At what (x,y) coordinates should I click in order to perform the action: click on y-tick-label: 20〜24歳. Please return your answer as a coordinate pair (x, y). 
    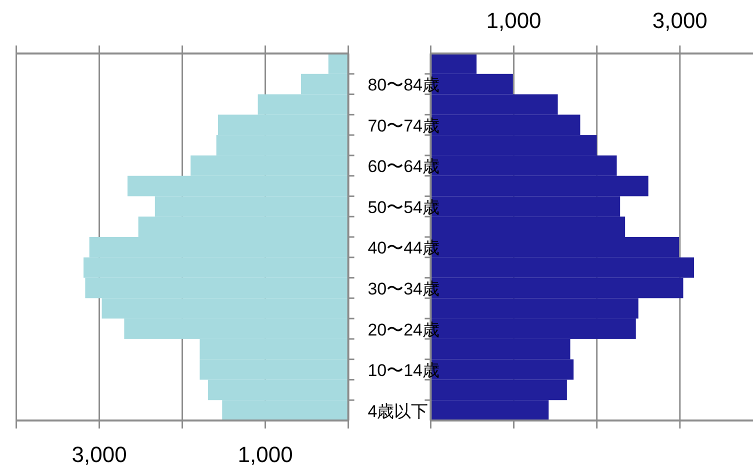
    Looking at the image, I should click on (404, 330).